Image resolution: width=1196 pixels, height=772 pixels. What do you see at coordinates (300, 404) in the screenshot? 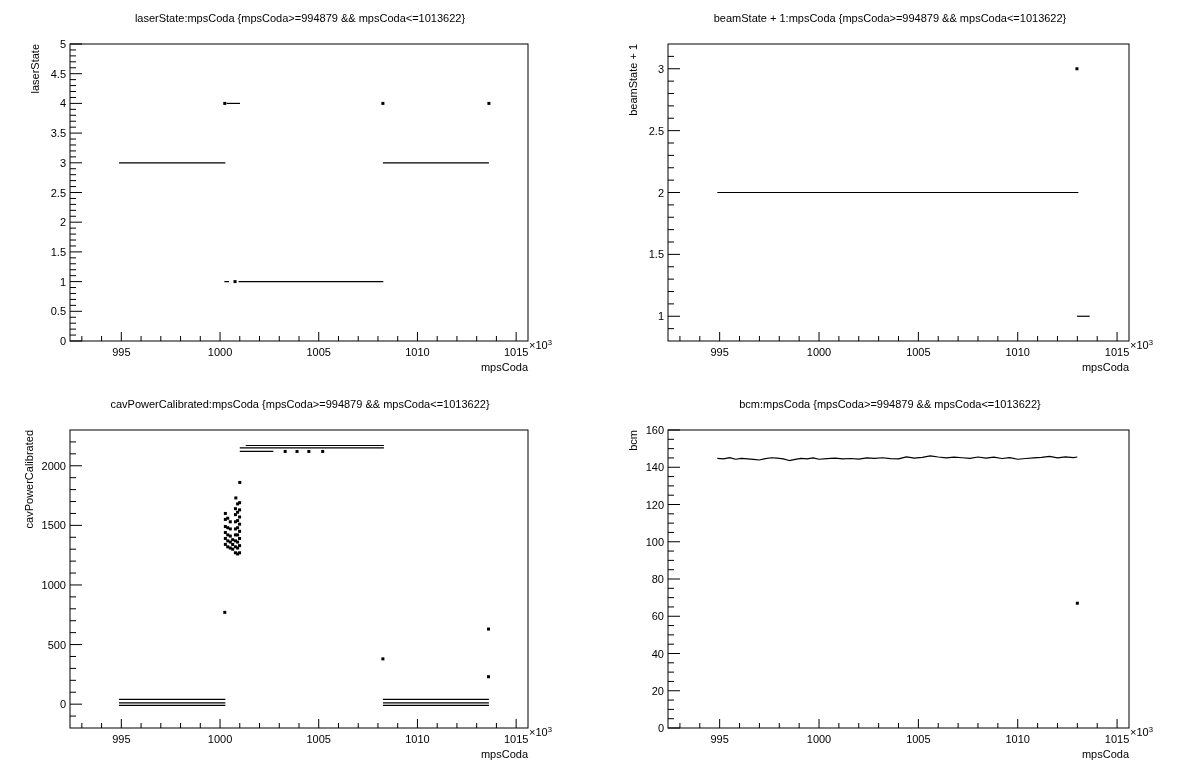
I see `chart-title: cavPowerCalibrated:mpsCoda {mpsCoda>=994879 && mpsCoda<=1013622}` at bounding box center [300, 404].